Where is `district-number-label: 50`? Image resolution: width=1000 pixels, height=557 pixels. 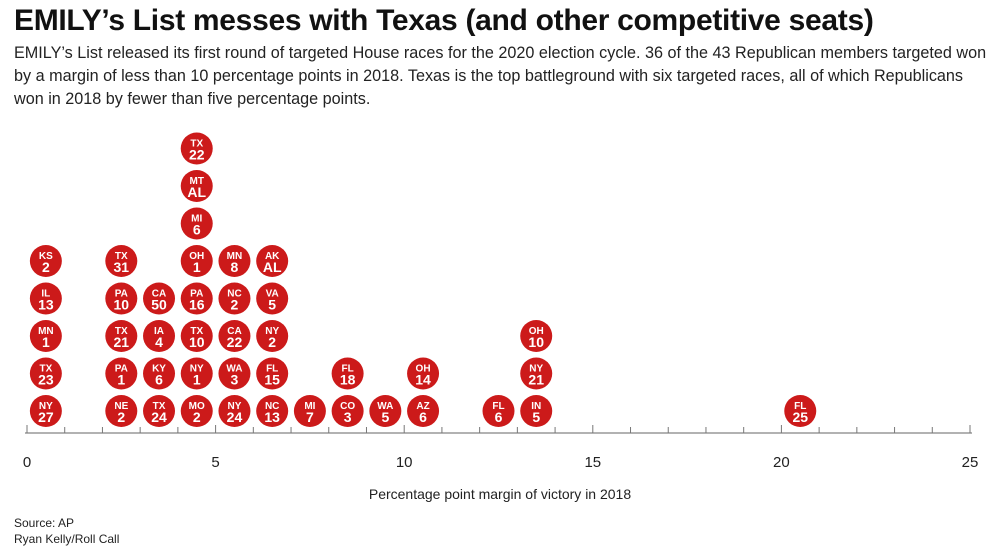 district-number-label: 50 is located at coordinates (159, 305).